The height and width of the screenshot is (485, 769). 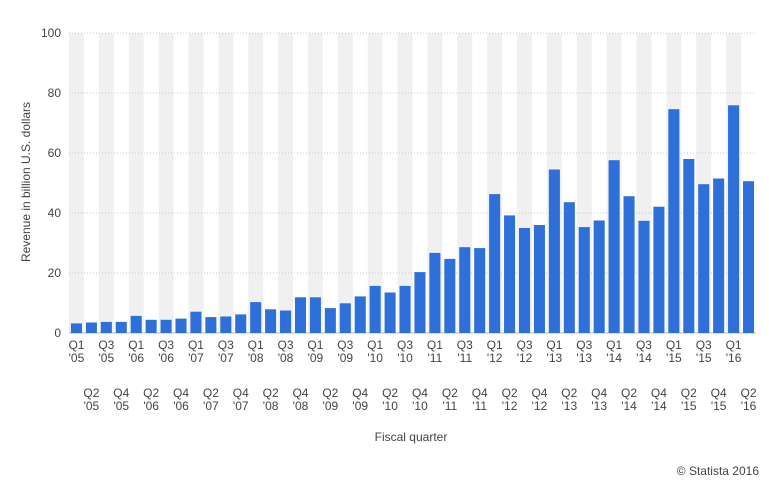 What do you see at coordinates (465, 351) in the screenshot?
I see `x-tick-label: Q3'11` at bounding box center [465, 351].